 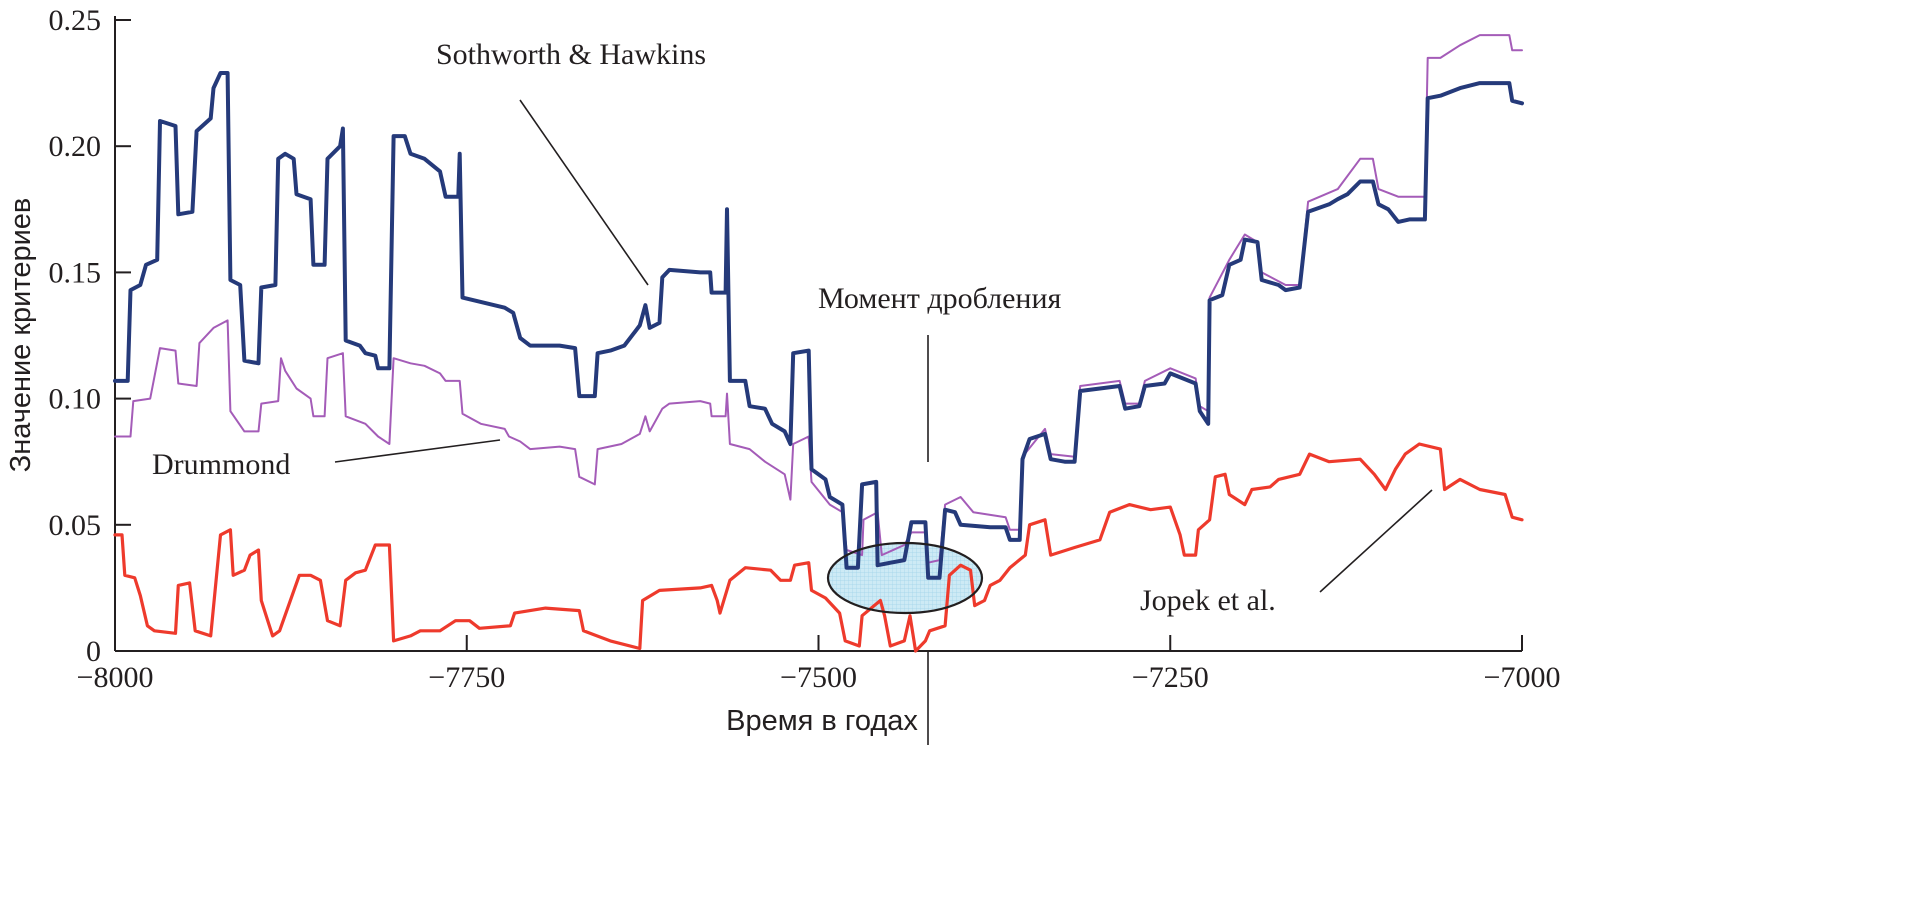 I want to click on y-tick-label: 0.15, so click(x=75, y=272).